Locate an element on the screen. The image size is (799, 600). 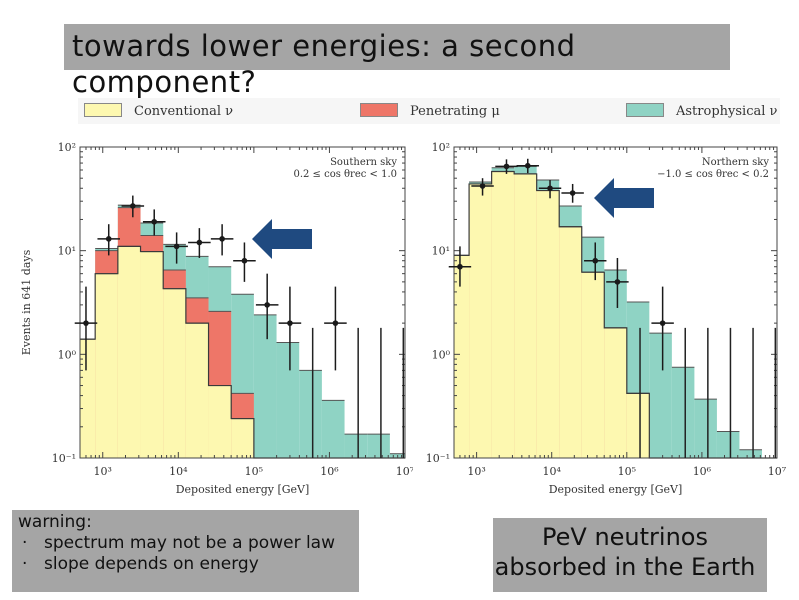
y-axis-label: Events in 641 days is located at coordinates (26, 302).